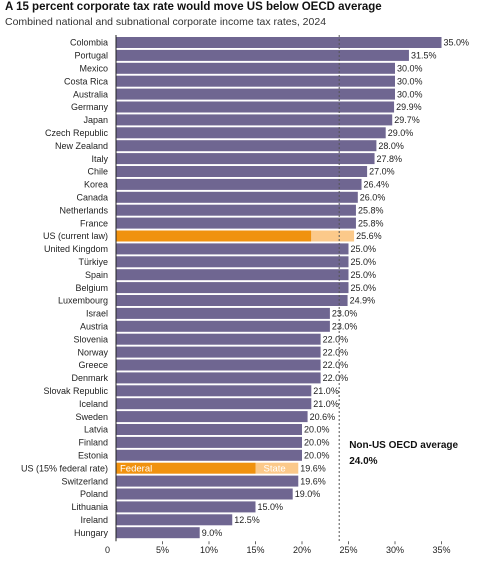 The height and width of the screenshot is (582, 489). What do you see at coordinates (401, 133) in the screenshot?
I see `value-label: 29.0%` at bounding box center [401, 133].